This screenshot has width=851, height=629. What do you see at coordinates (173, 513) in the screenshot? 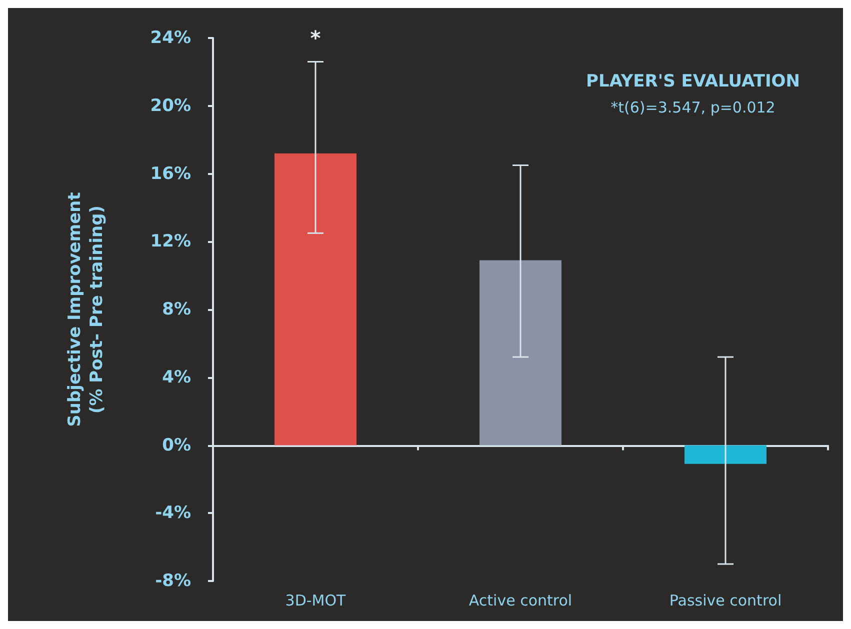
I see `y-tick-label: -4%` at bounding box center [173, 513].